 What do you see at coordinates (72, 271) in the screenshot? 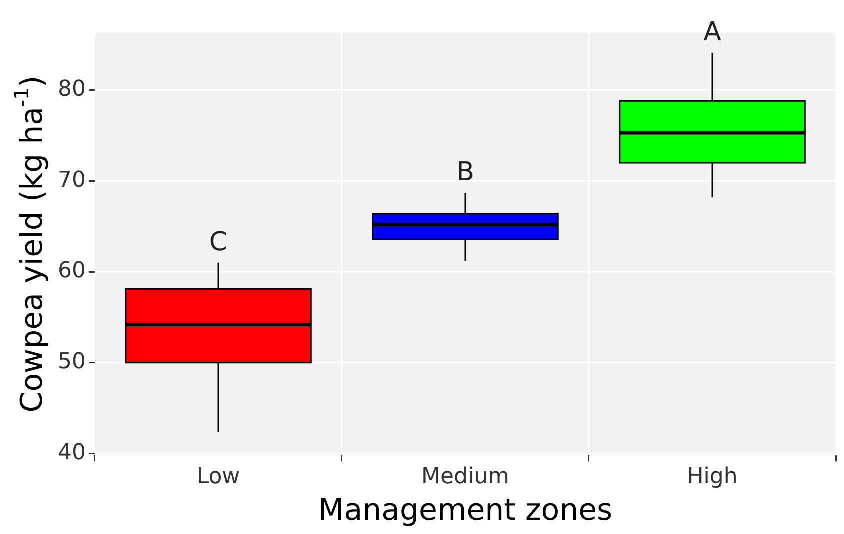
I see `y-tick-label: 60` at bounding box center [72, 271].